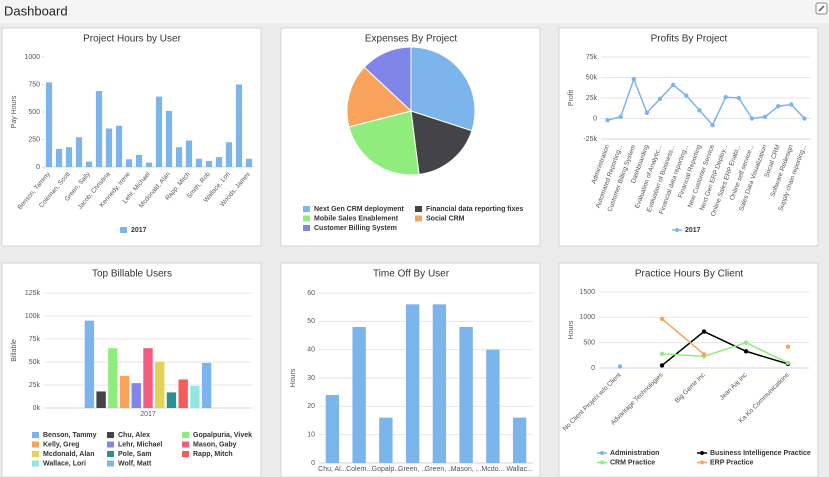 Image resolution: width=829 pixels, height=477 pixels. Describe the element at coordinates (311, 378) in the screenshot. I see `y-tick-label: 30` at that location.